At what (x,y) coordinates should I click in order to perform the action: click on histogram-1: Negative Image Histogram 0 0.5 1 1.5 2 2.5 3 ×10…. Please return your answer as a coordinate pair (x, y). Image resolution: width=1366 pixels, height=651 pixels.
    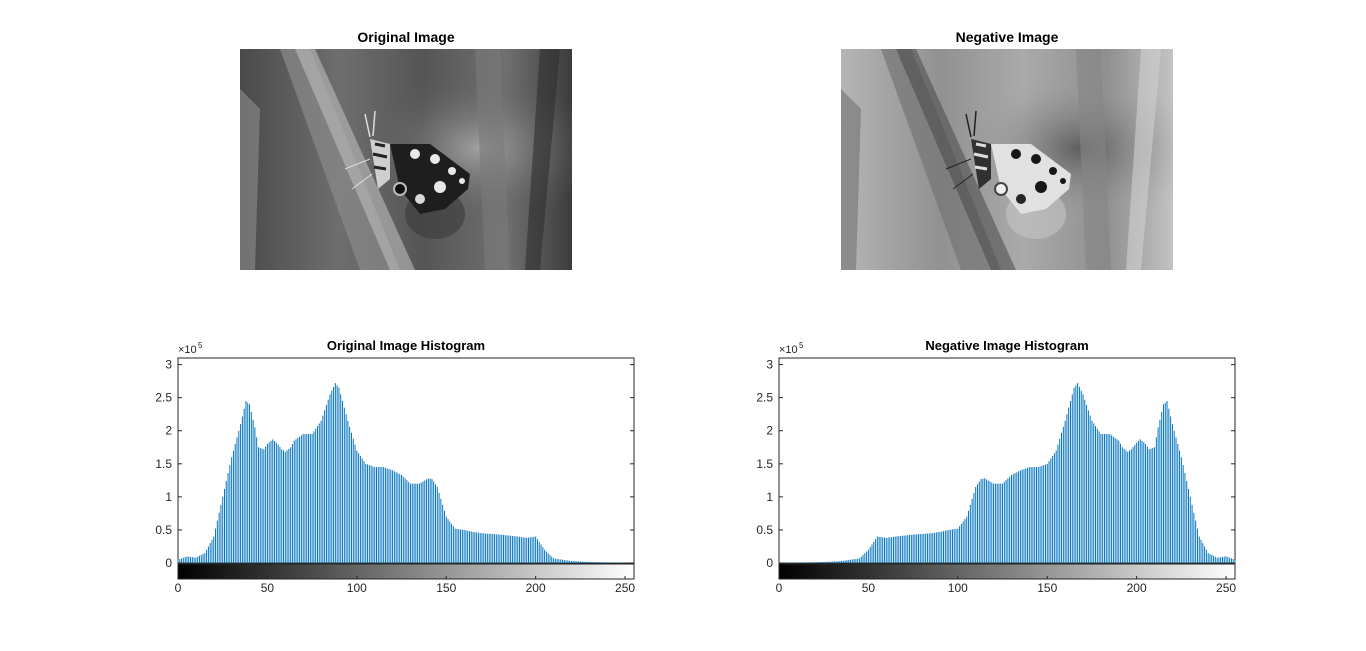
    Looking at the image, I should click on (996, 466).